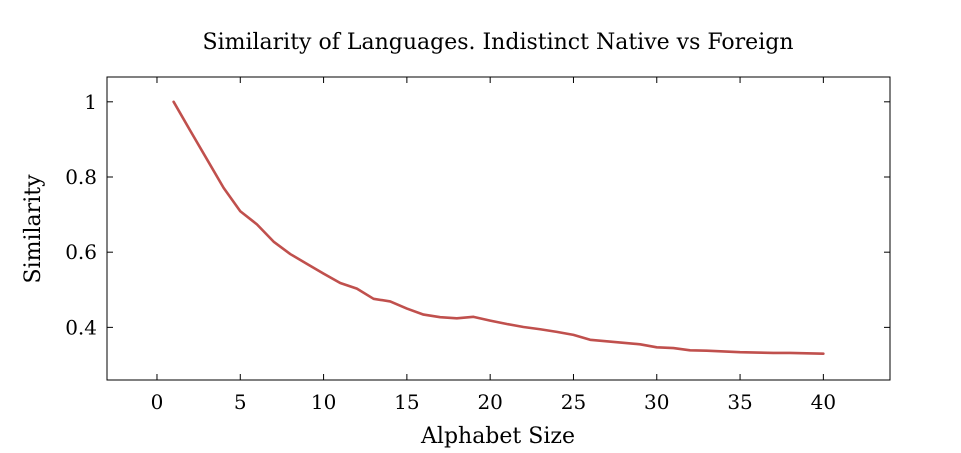 The height and width of the screenshot is (453, 961). Describe the element at coordinates (406, 402) in the screenshot. I see `x-tick-label: 15` at that location.